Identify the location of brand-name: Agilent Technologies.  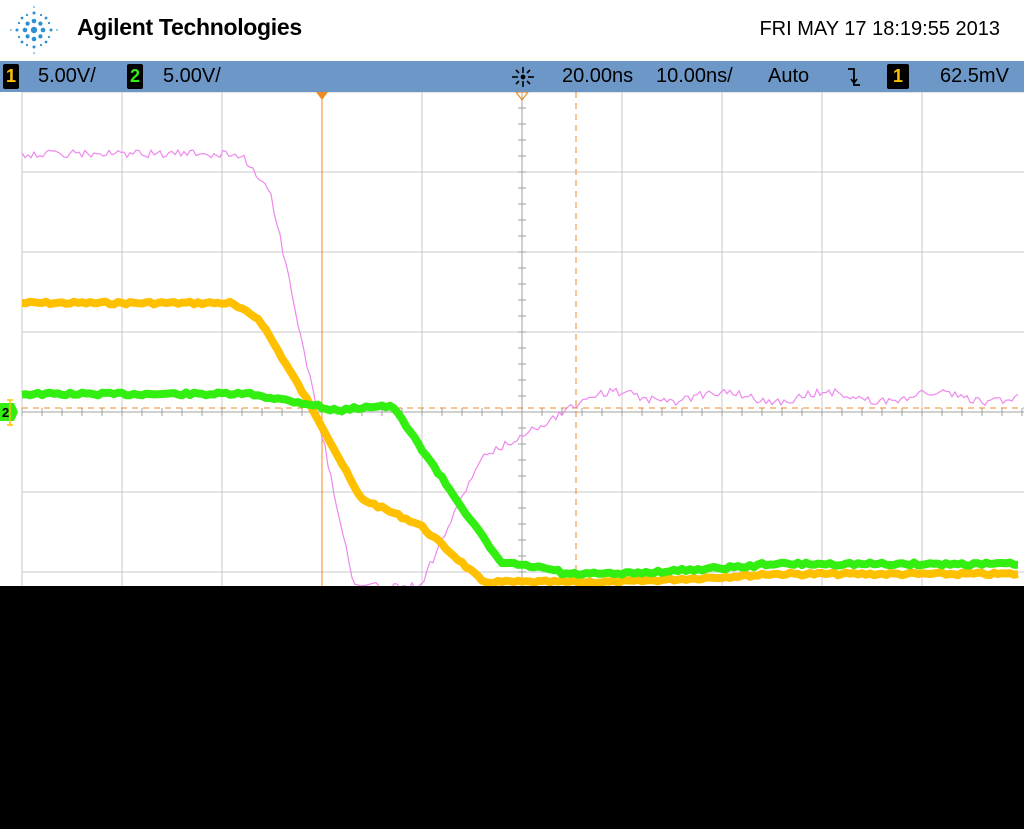
(189, 27).